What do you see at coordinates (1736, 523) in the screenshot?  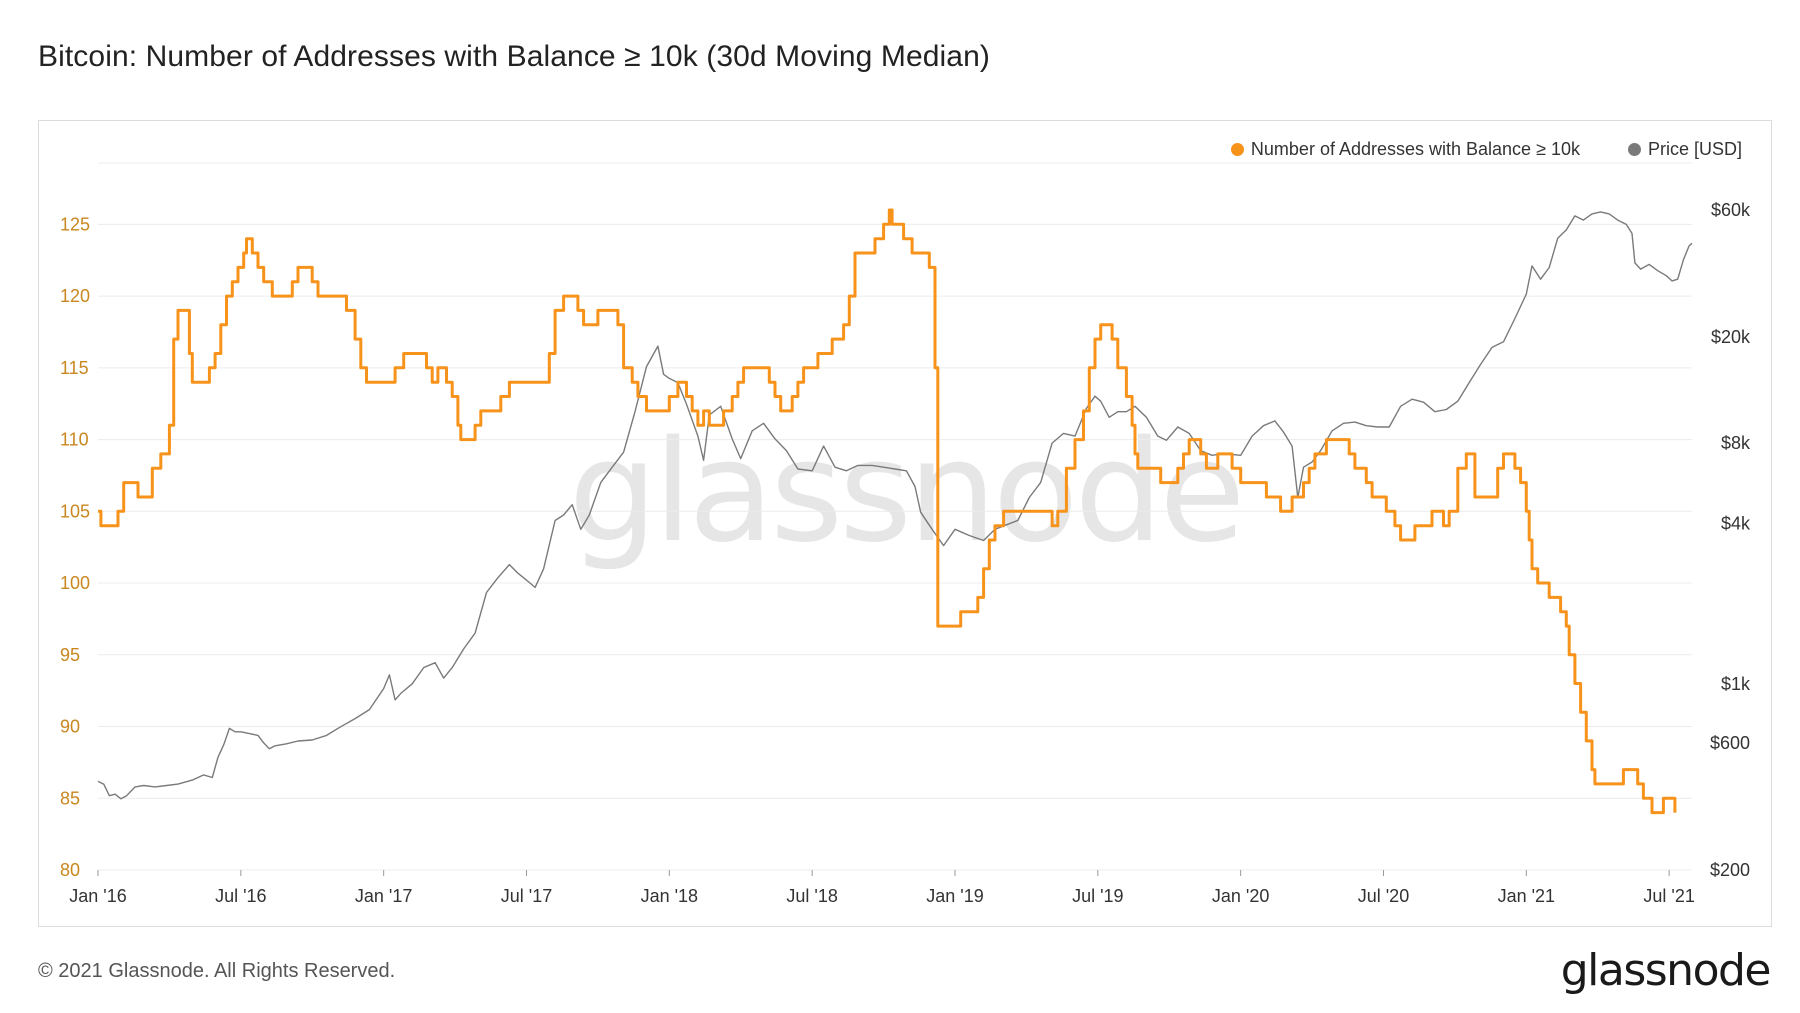 I see `y-right-tick-label: $4k` at bounding box center [1736, 523].